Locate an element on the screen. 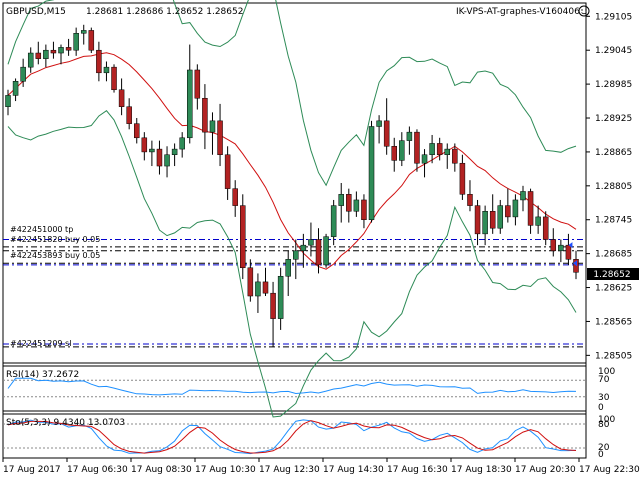  sto-tick-0: 0 is located at coordinates (601, 455).